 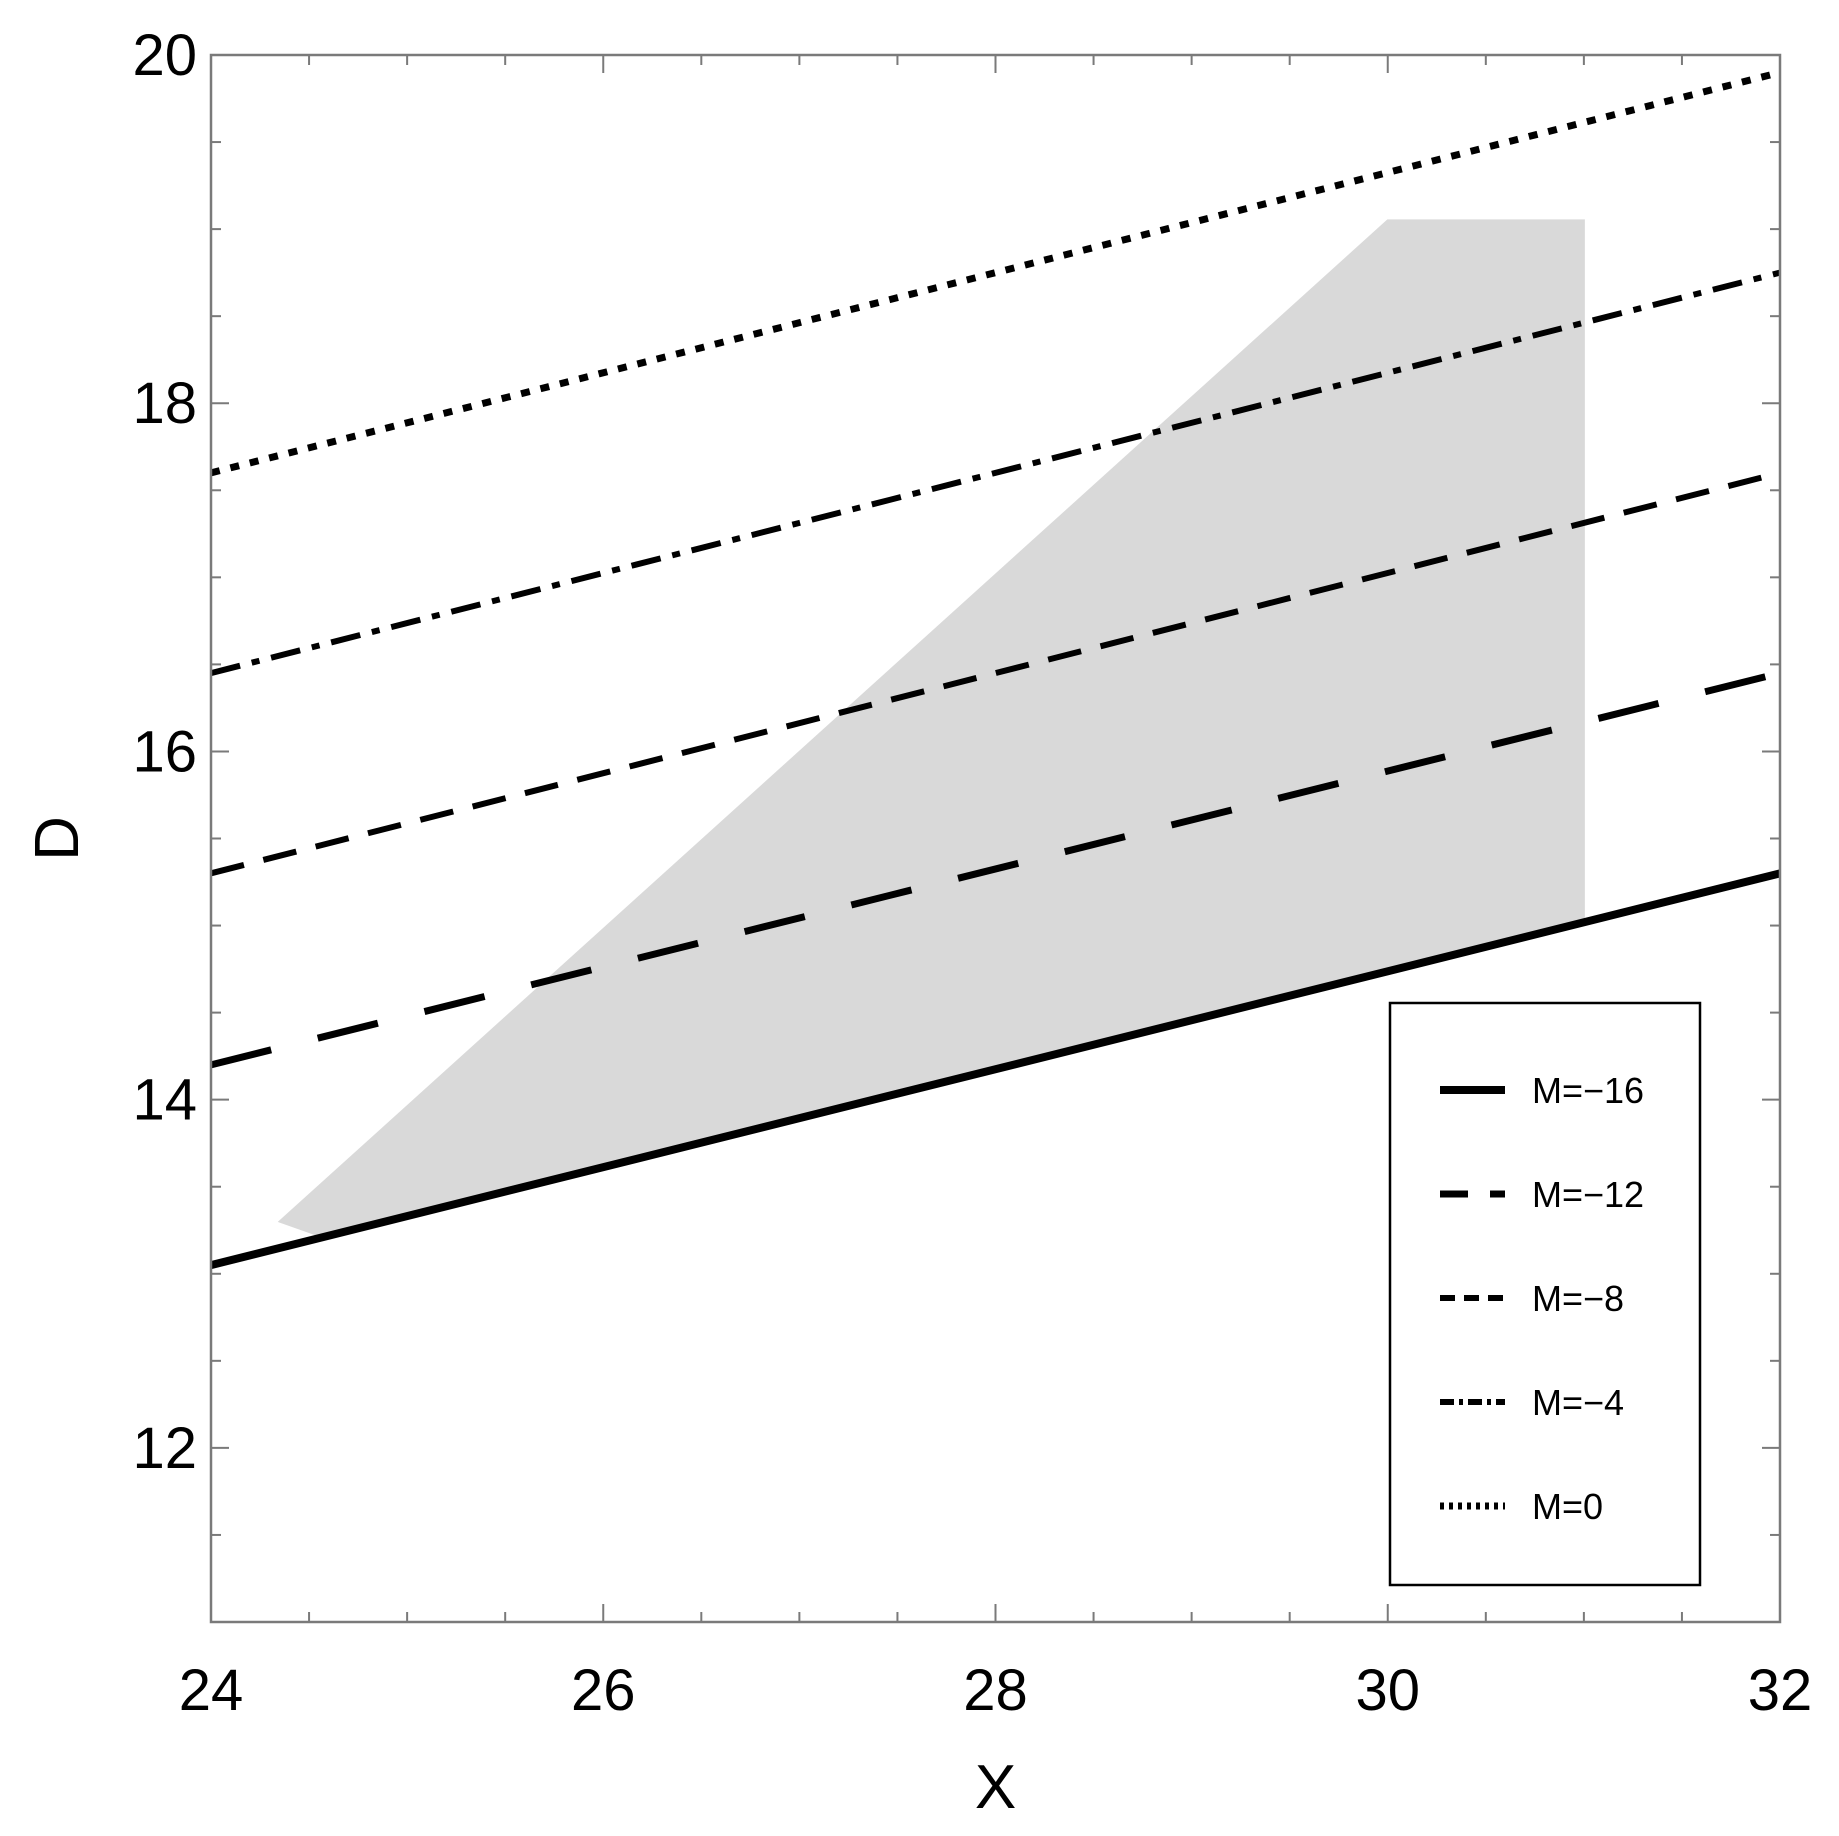 I want to click on legend-box, so click(x=1545, y=1294).